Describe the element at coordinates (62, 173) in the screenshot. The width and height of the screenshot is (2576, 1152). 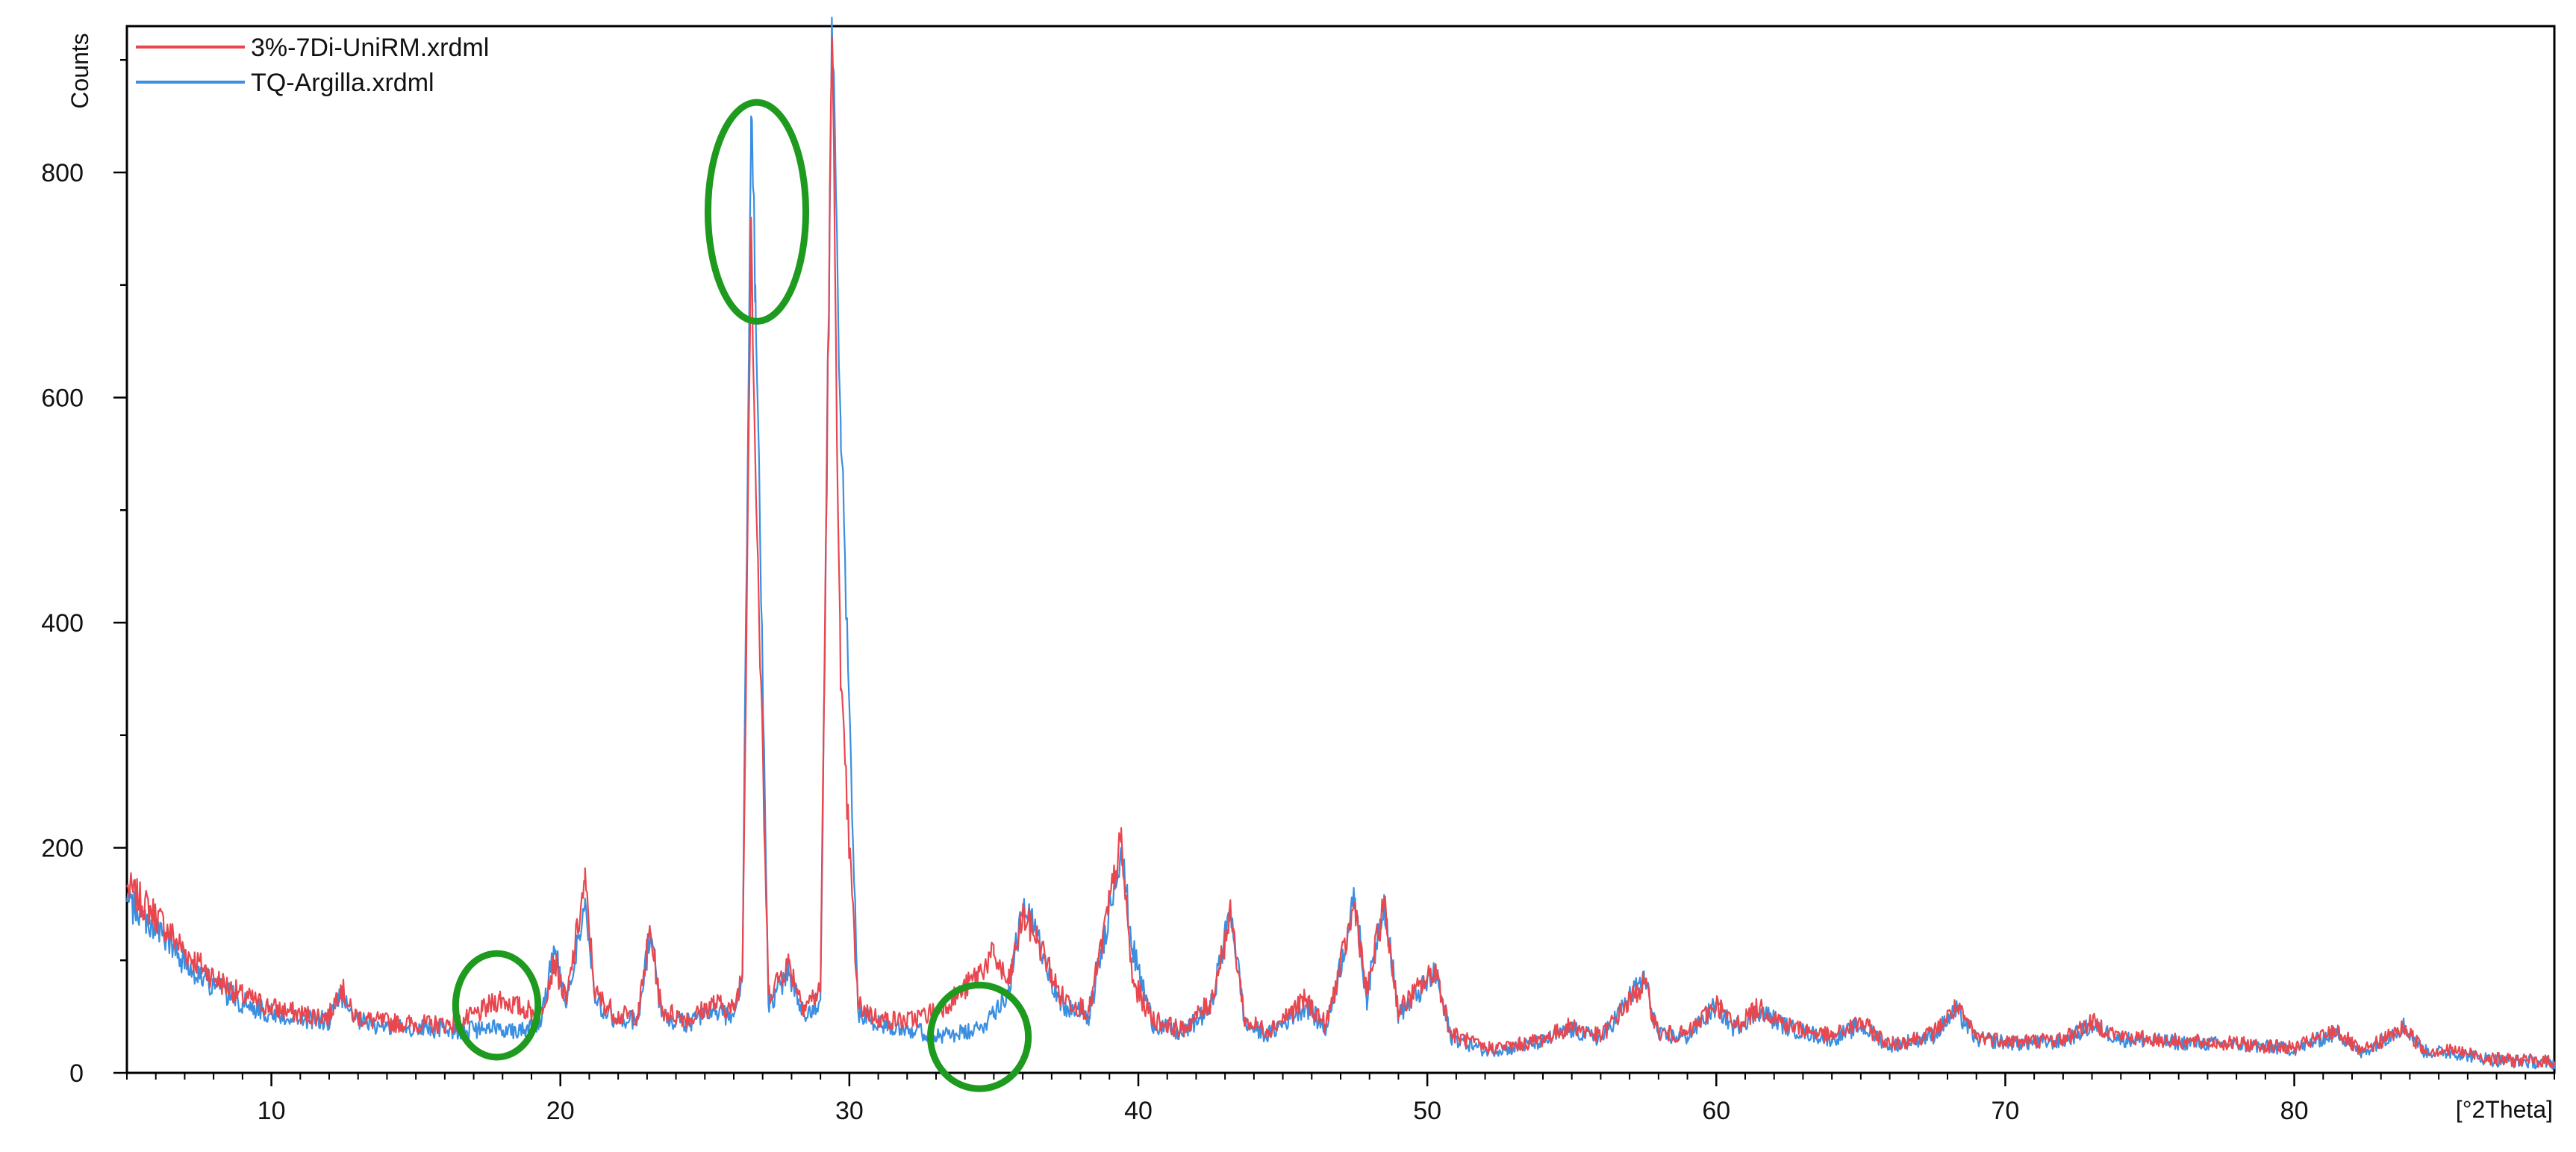
I see `y-tick-label: 800` at that location.